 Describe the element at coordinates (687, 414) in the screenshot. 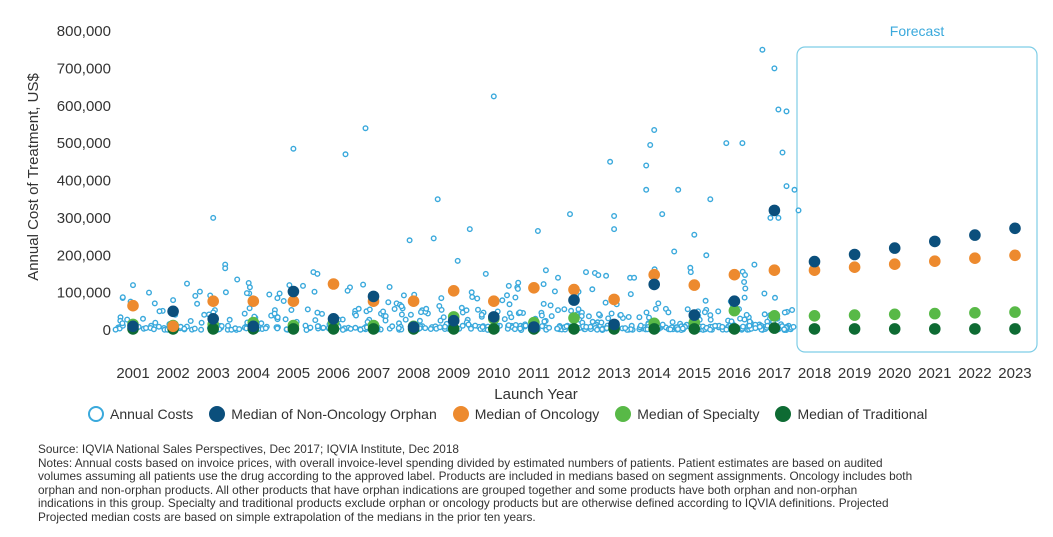

I see `legend-item: Median of Specialty` at that location.